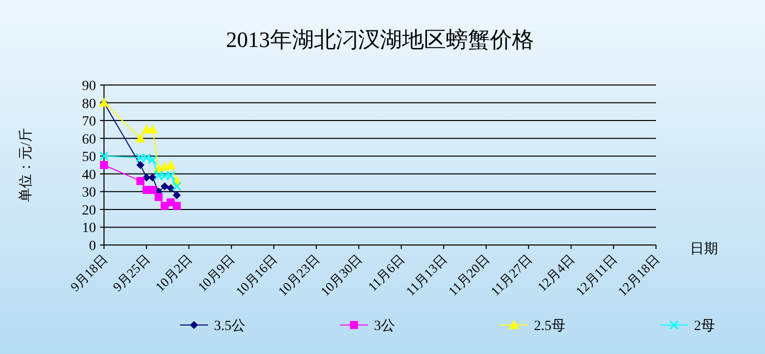 This screenshot has height=354, width=765. I want to click on legend-label: 3公, so click(384, 326).